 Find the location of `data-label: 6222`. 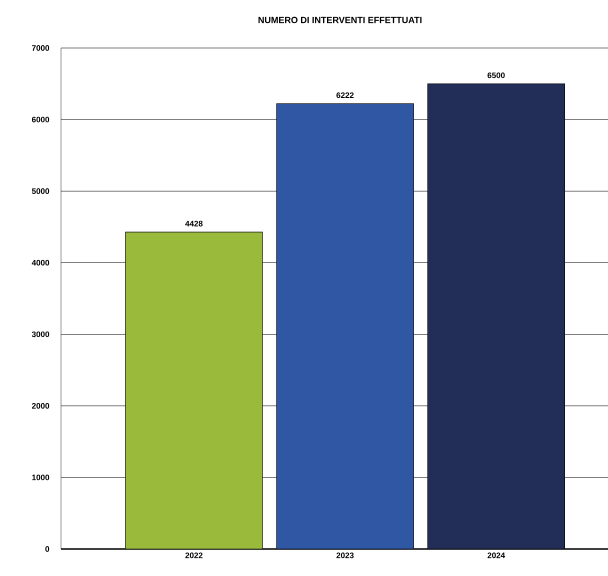

data-label: 6222 is located at coordinates (345, 95).